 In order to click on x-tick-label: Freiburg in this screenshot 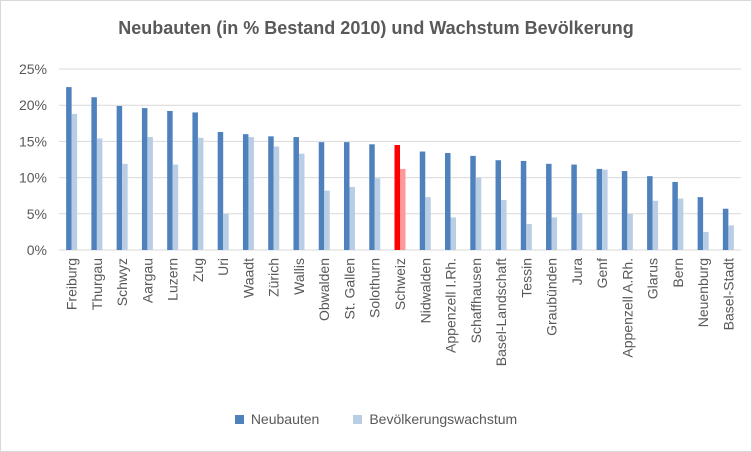, I will do `click(72, 284)`.